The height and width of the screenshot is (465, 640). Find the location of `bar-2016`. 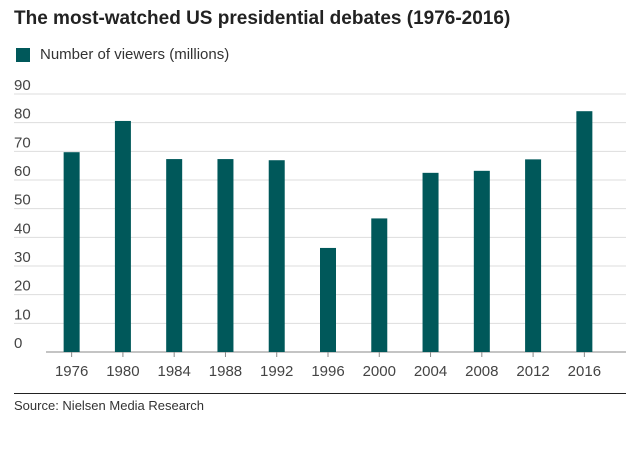

bar-2016 is located at coordinates (584, 231).